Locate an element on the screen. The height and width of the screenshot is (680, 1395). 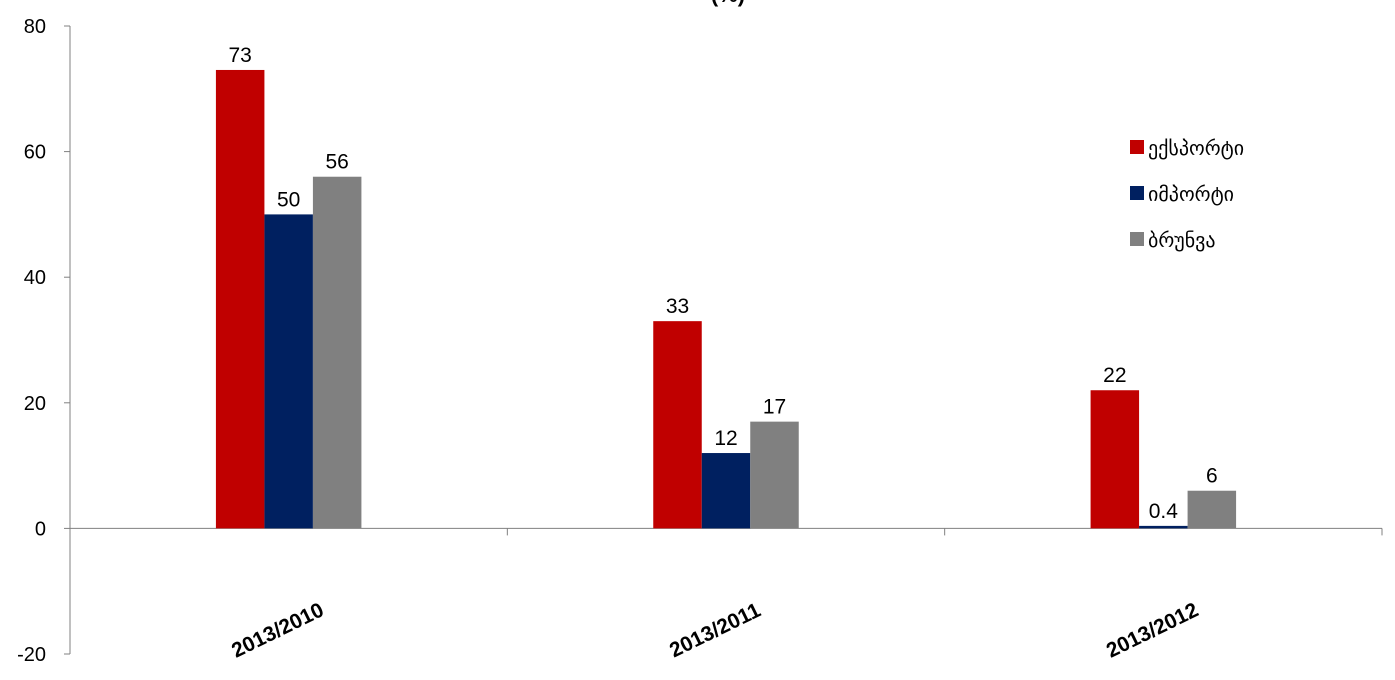
legend: ექსპორტი იმპორტი ბრუნვა is located at coordinates (1187, 194).